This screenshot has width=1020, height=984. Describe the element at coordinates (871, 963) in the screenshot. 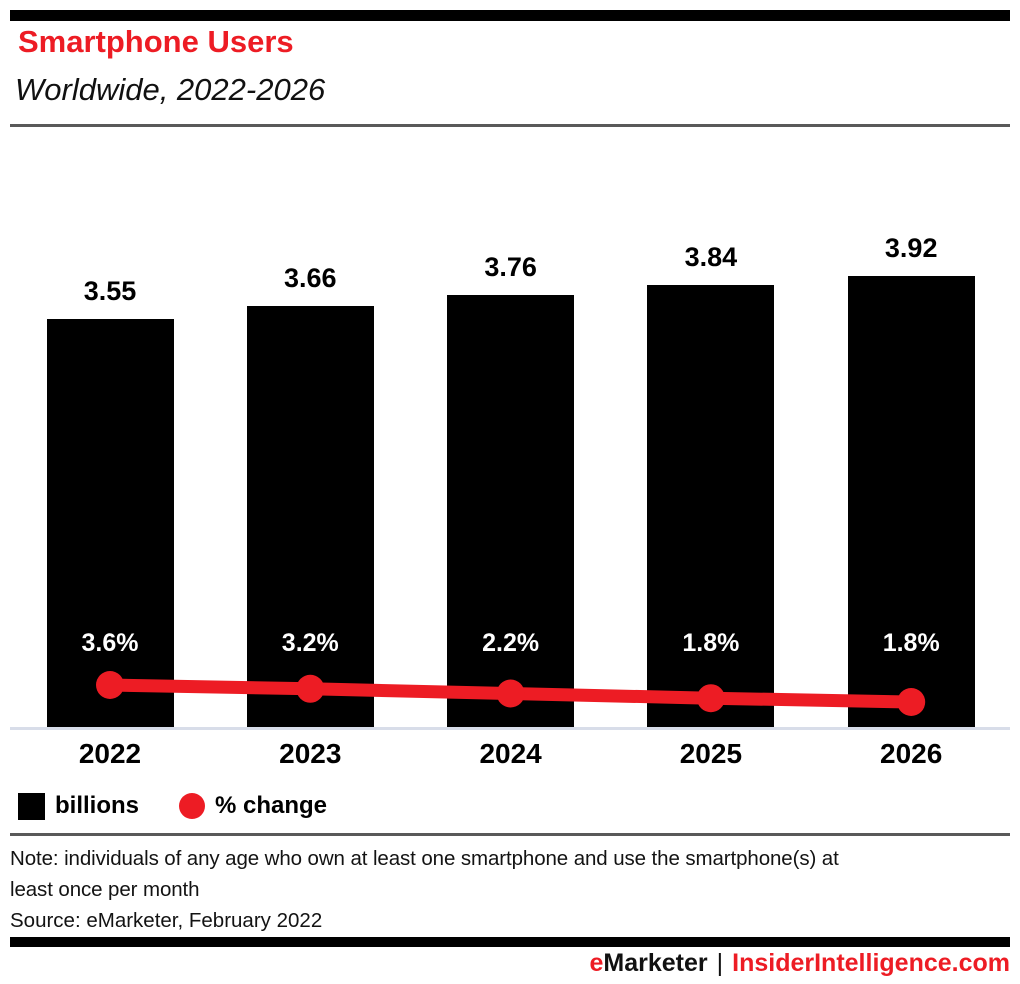

I see `footer-site: InsiderIntelligence.com` at that location.